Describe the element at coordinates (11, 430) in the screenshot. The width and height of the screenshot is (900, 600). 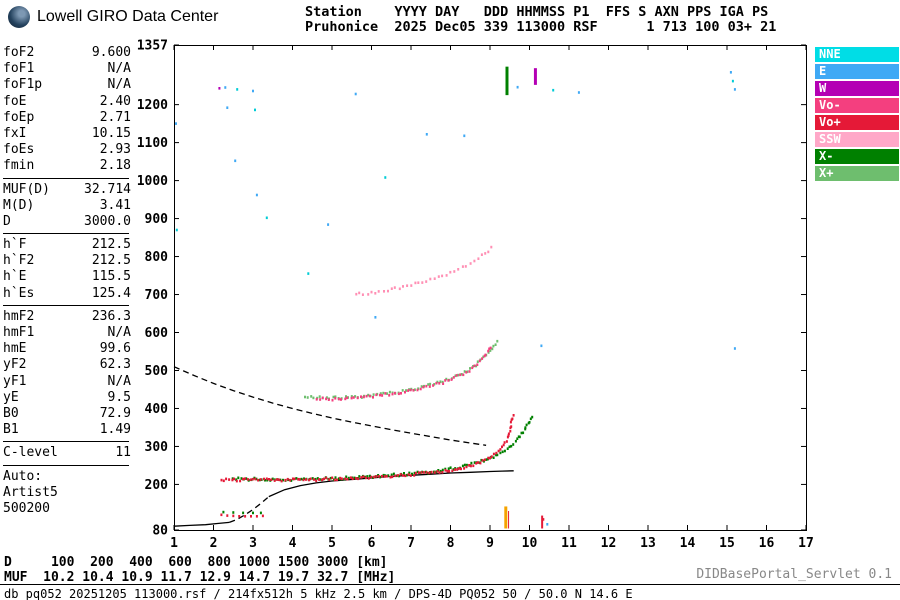
I see `param-label: B1` at that location.